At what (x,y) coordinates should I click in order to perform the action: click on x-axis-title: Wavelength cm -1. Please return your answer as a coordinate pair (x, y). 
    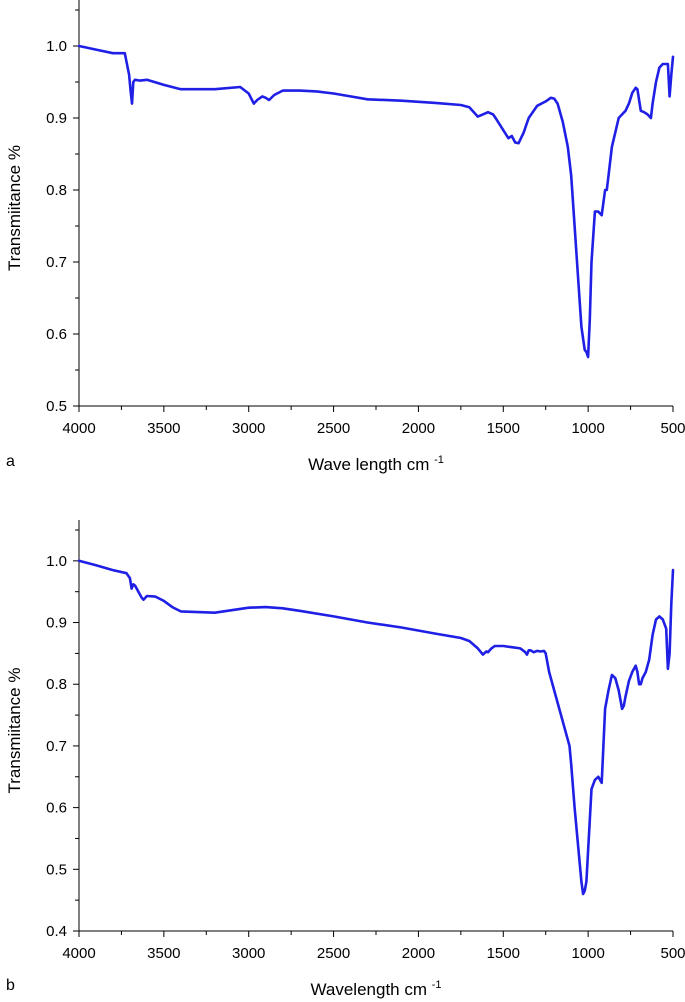
    Looking at the image, I should click on (375, 989).